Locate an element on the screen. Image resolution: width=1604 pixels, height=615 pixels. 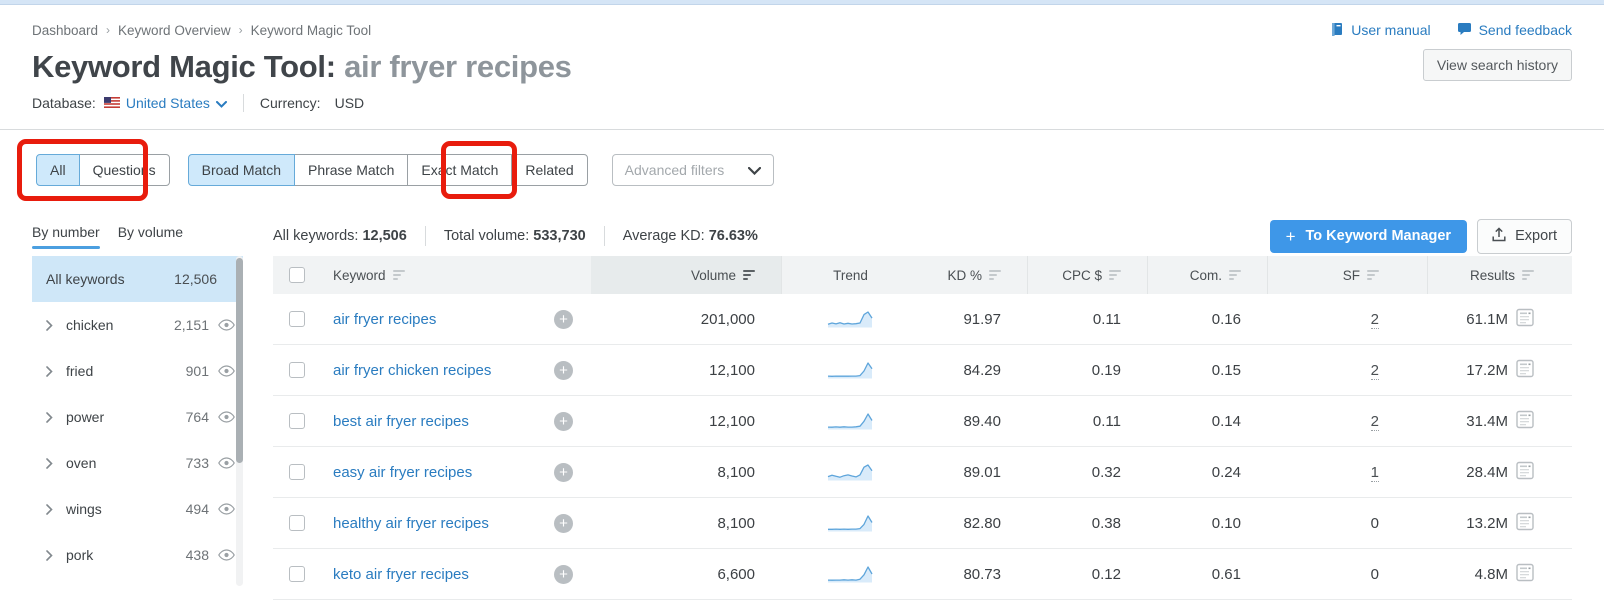
breadcrumb-link: Dashboard is located at coordinates (65, 30).